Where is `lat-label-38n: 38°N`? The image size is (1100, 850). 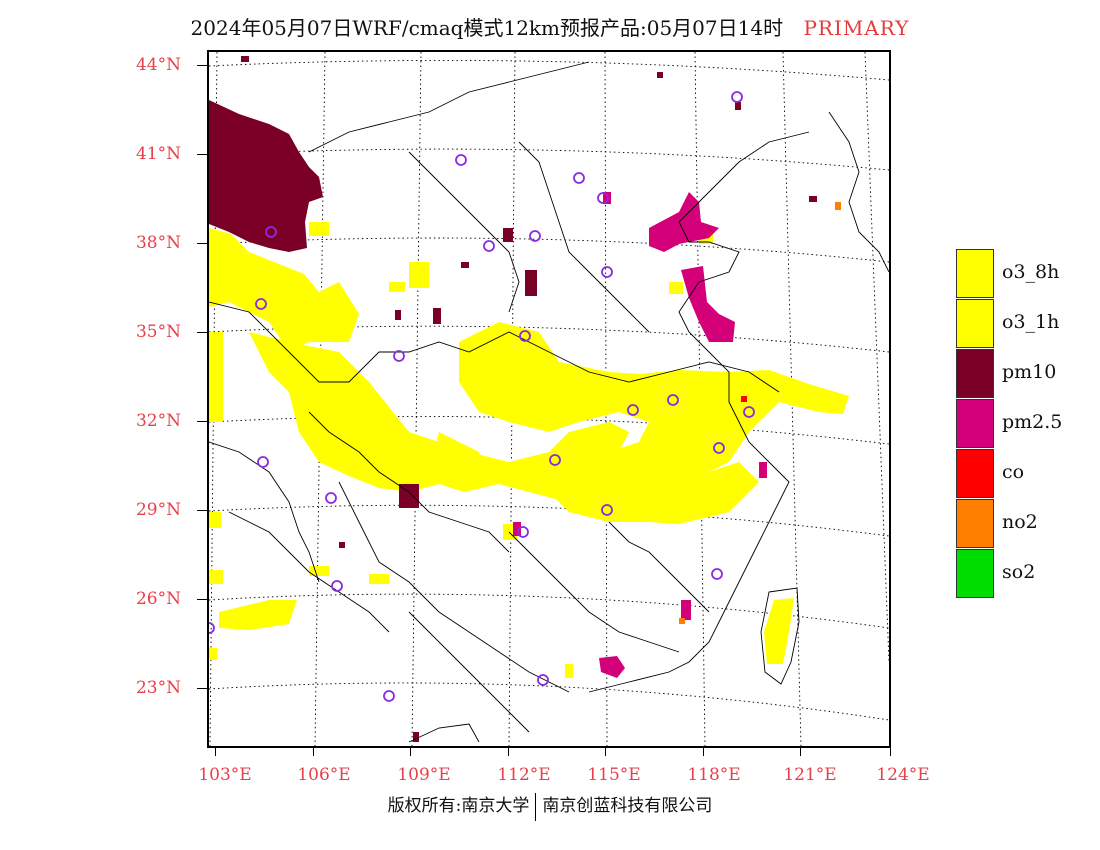 lat-label-38n: 38°N is located at coordinates (158, 243).